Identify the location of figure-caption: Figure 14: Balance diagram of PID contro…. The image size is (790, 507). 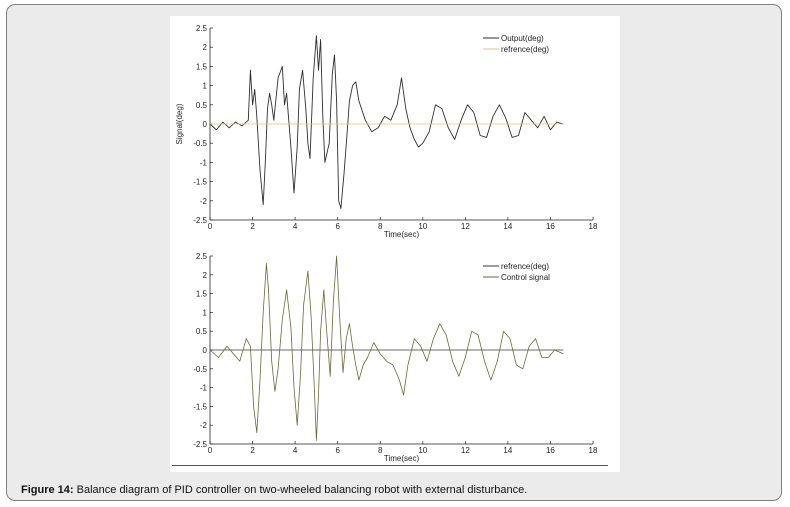
(274, 490).